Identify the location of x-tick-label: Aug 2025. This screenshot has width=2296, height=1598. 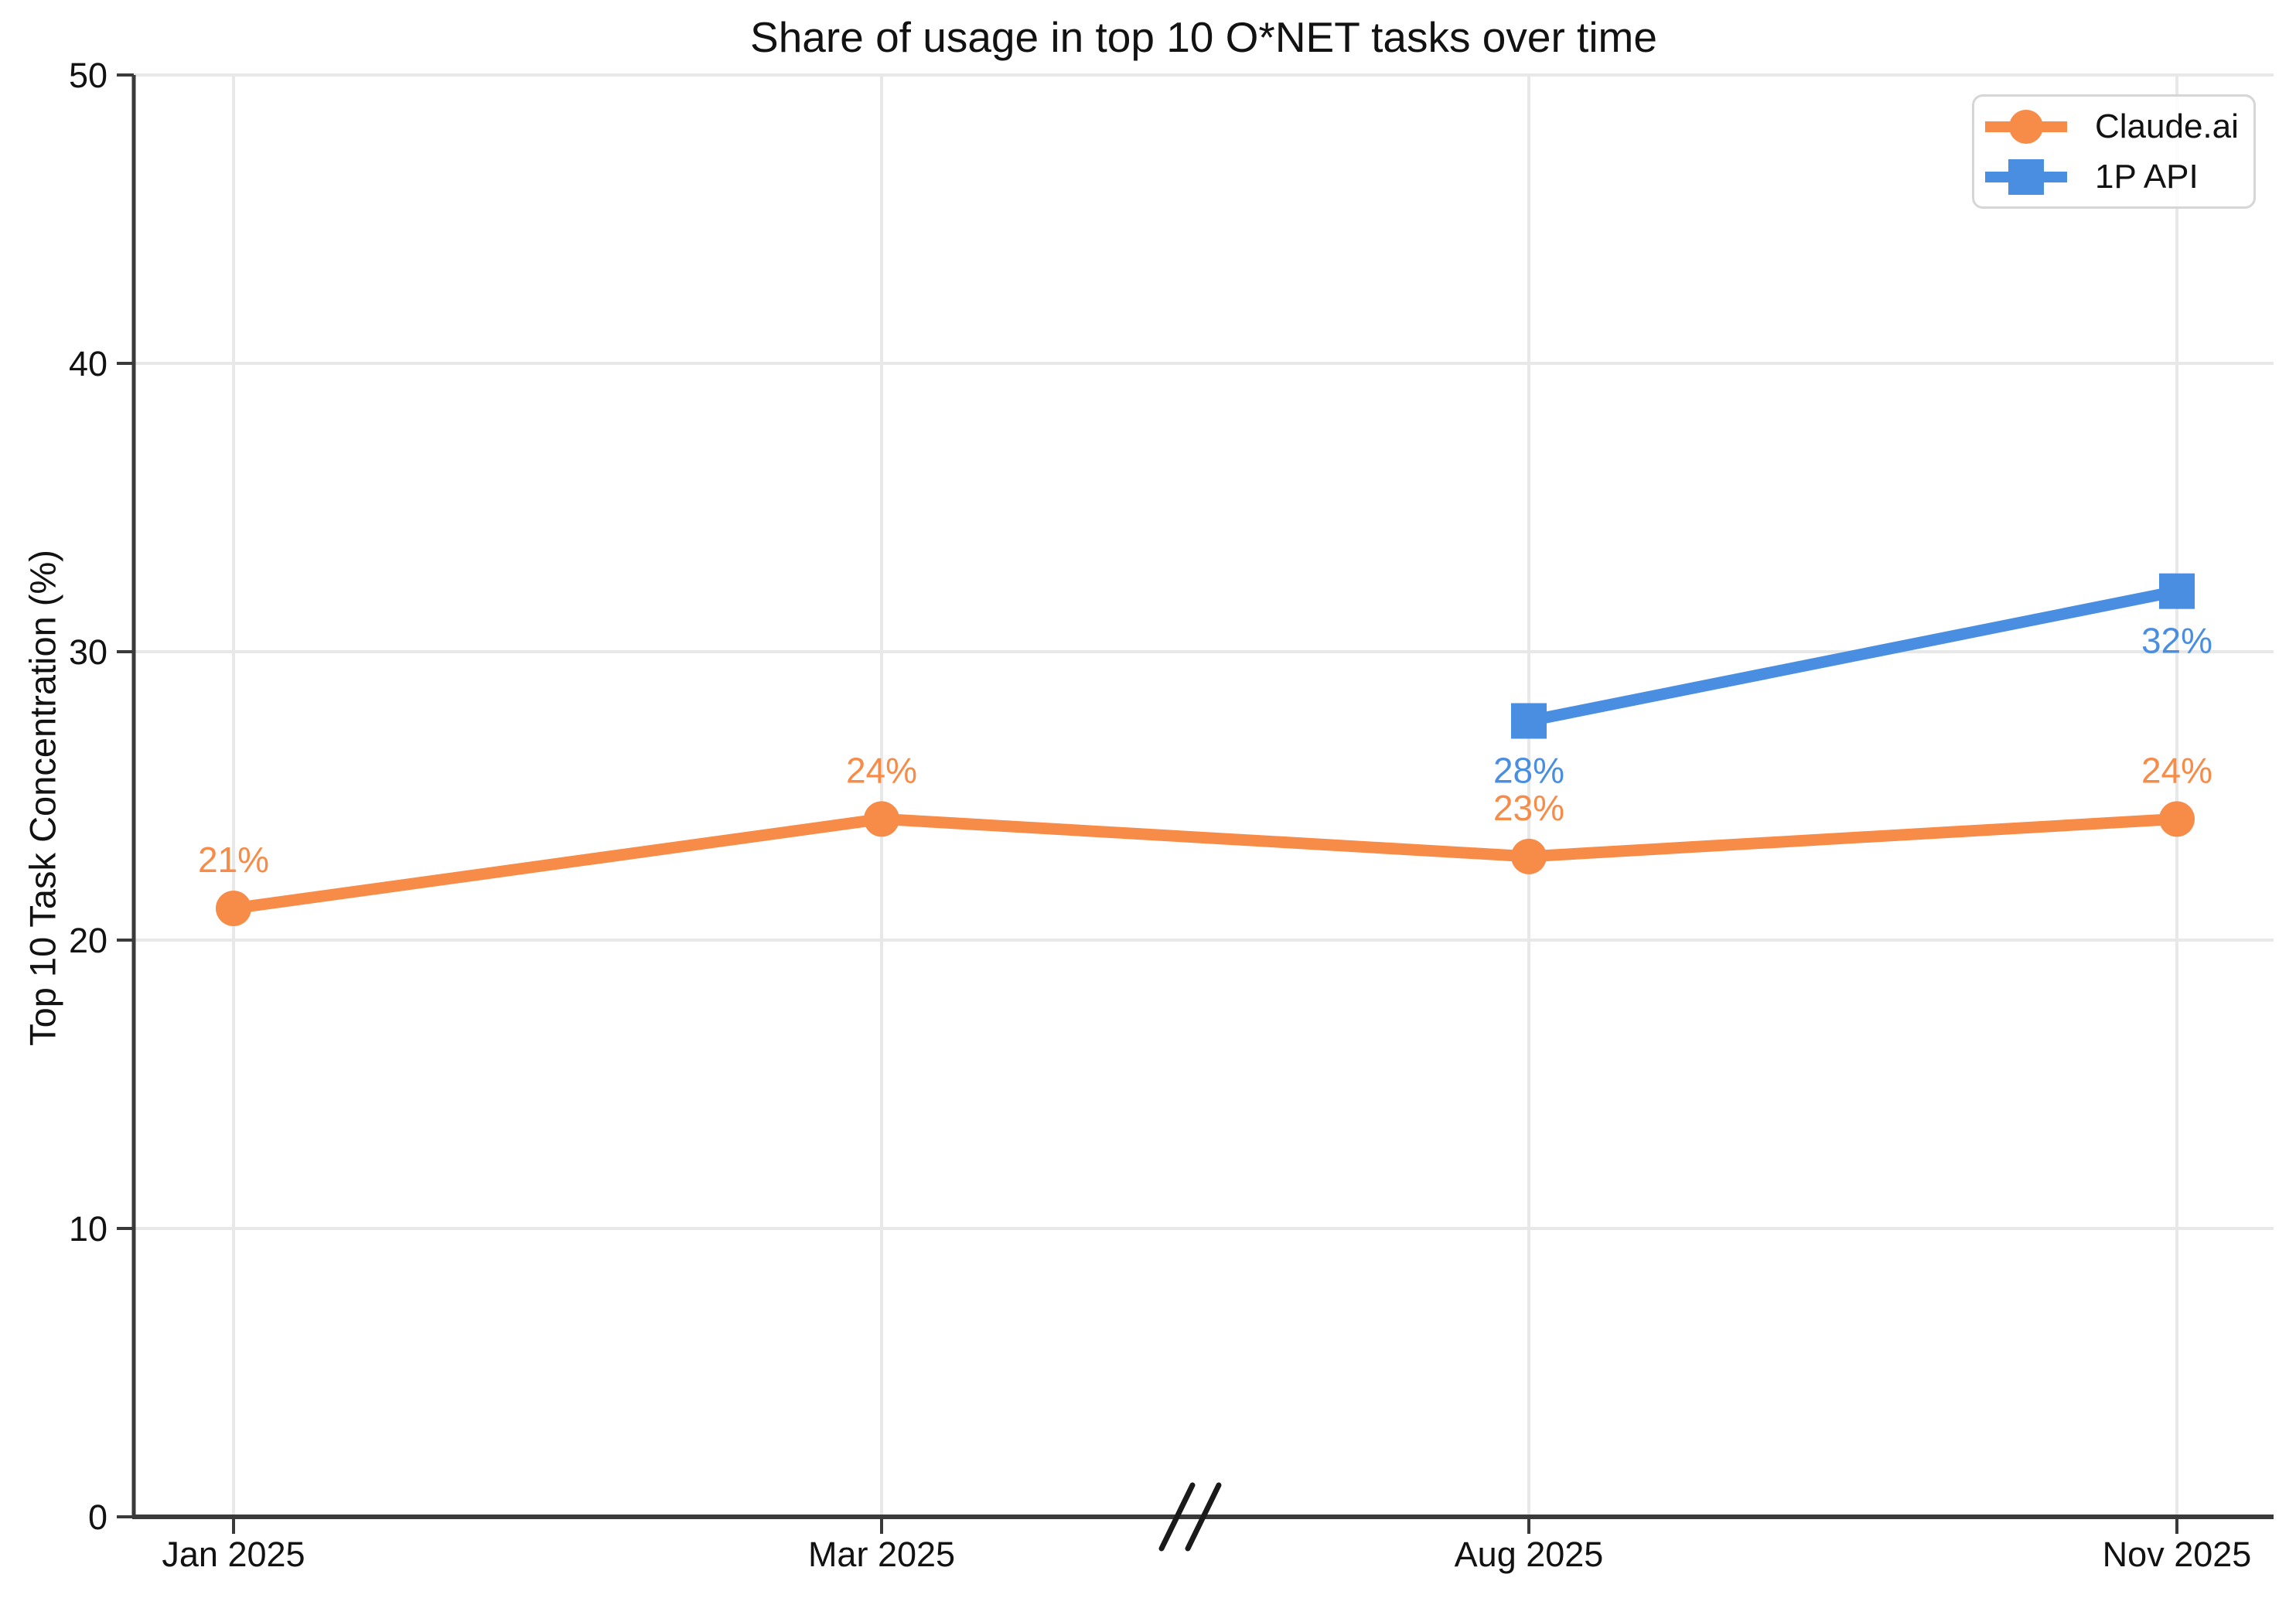
(1529, 1554).